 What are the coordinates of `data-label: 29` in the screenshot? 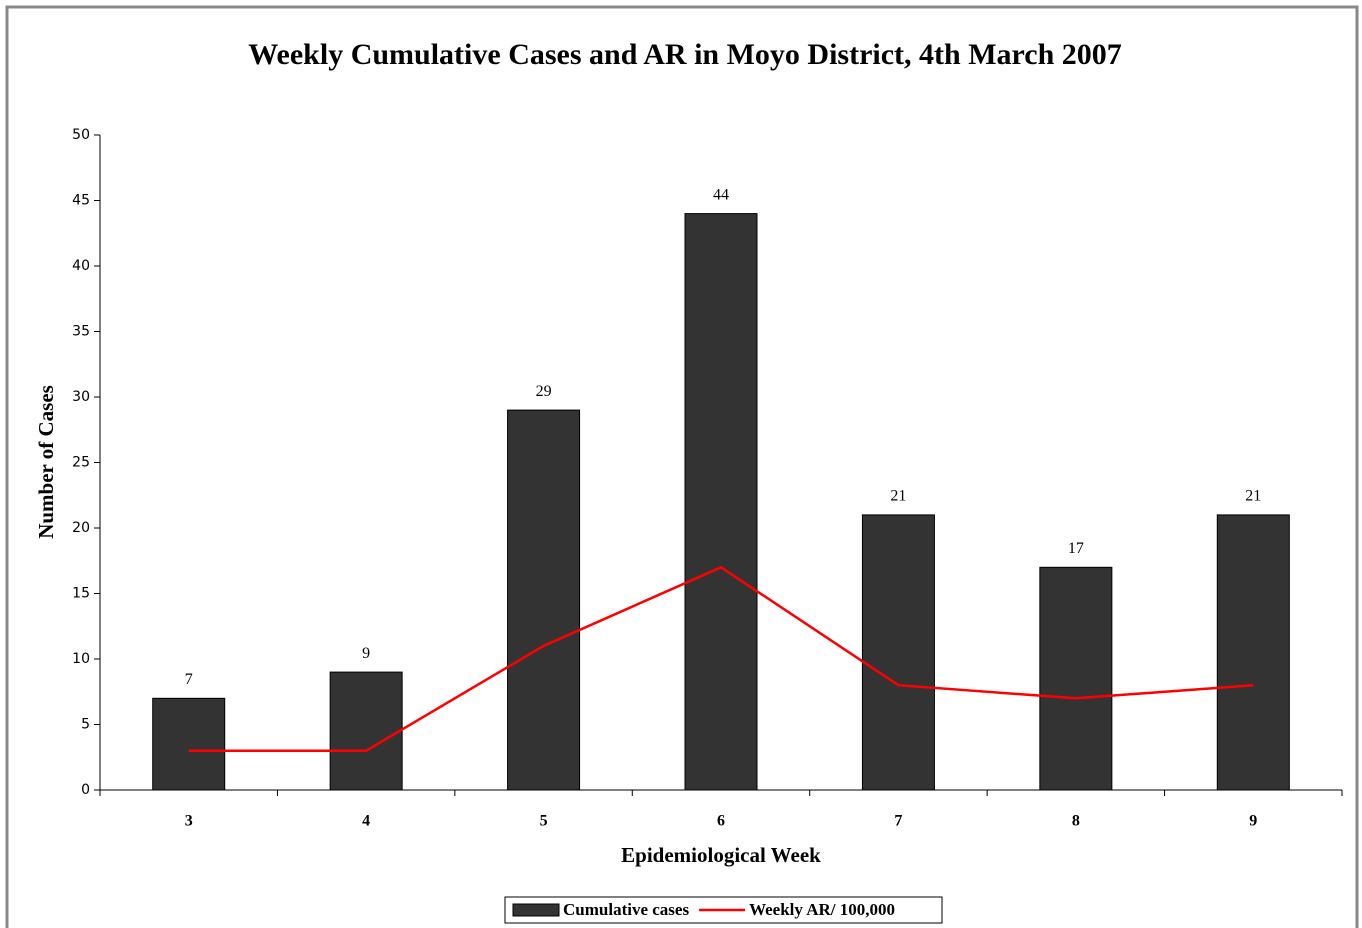 It's located at (544, 391).